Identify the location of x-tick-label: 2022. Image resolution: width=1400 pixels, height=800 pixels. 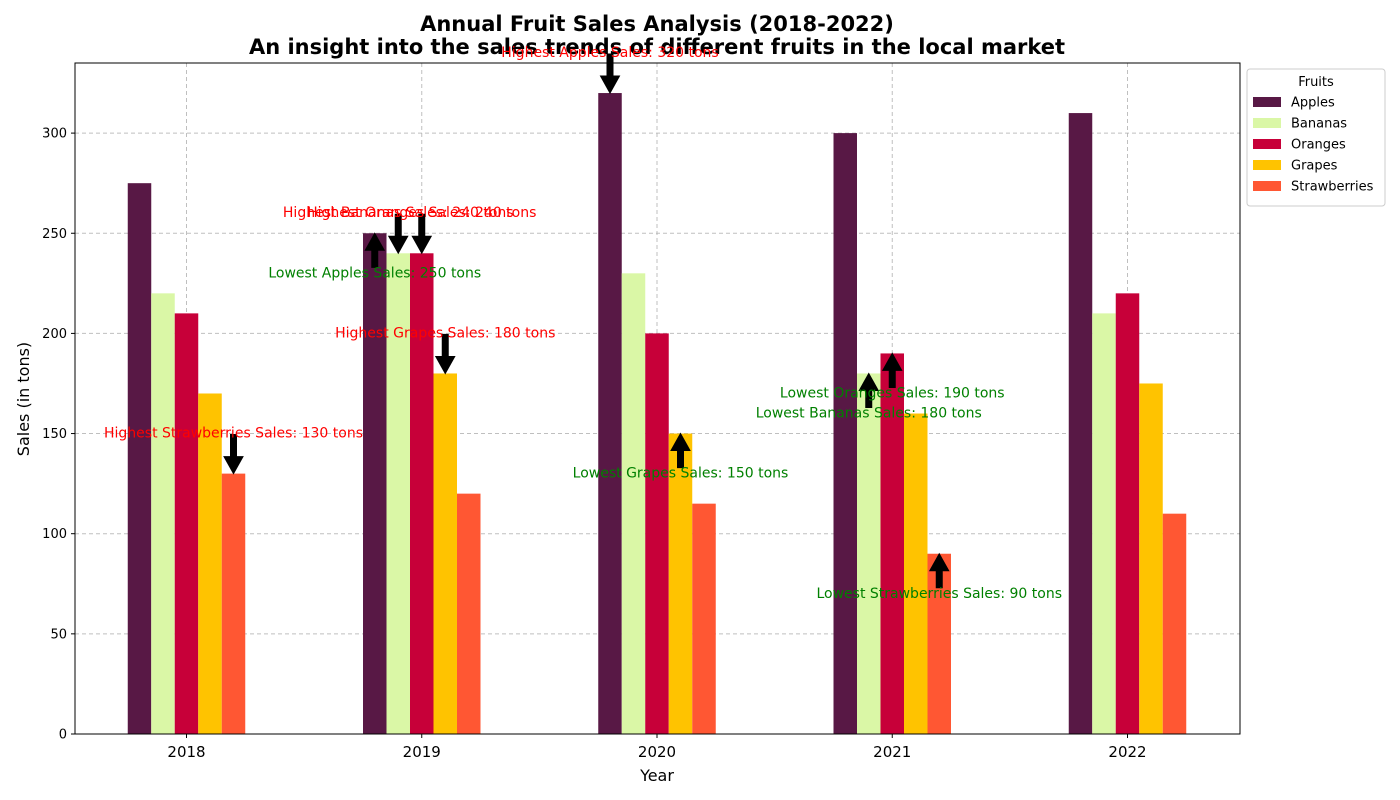
(1127, 752).